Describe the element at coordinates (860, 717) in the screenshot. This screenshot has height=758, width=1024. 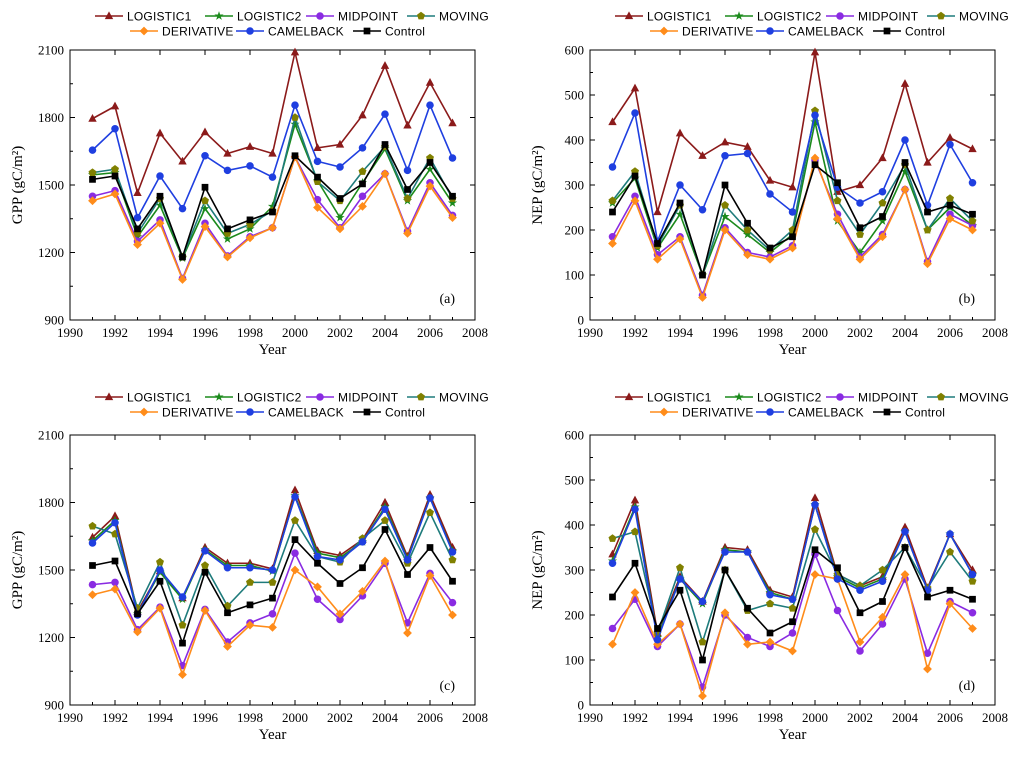
I see `x-tick-label: 2002` at that location.